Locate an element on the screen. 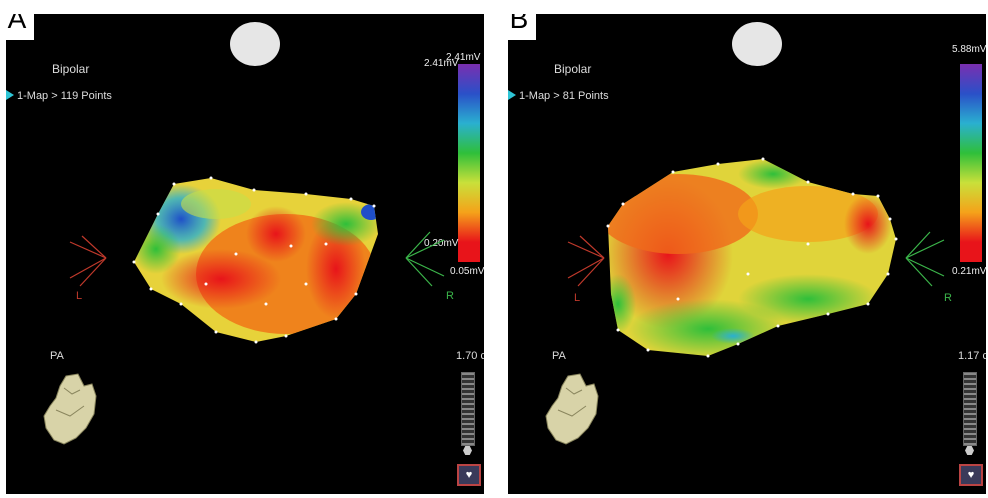 Image resolution: width=988 pixels, height=498 pixels. map-label: 1-Map > 81 Points is located at coordinates (558, 96).